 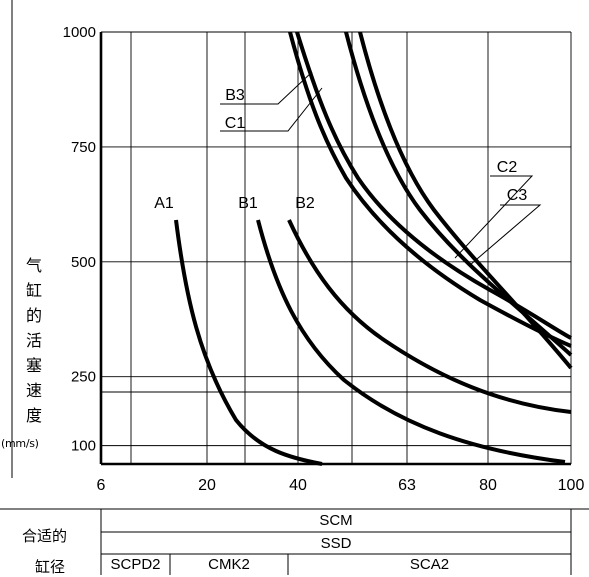 I want to click on y-label-char: 的, so click(x=33, y=315).